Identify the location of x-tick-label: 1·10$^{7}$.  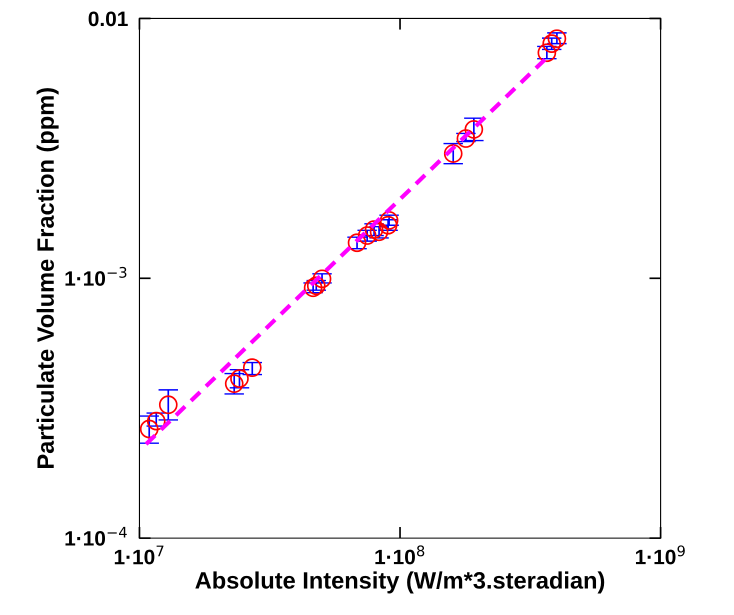
(139, 555).